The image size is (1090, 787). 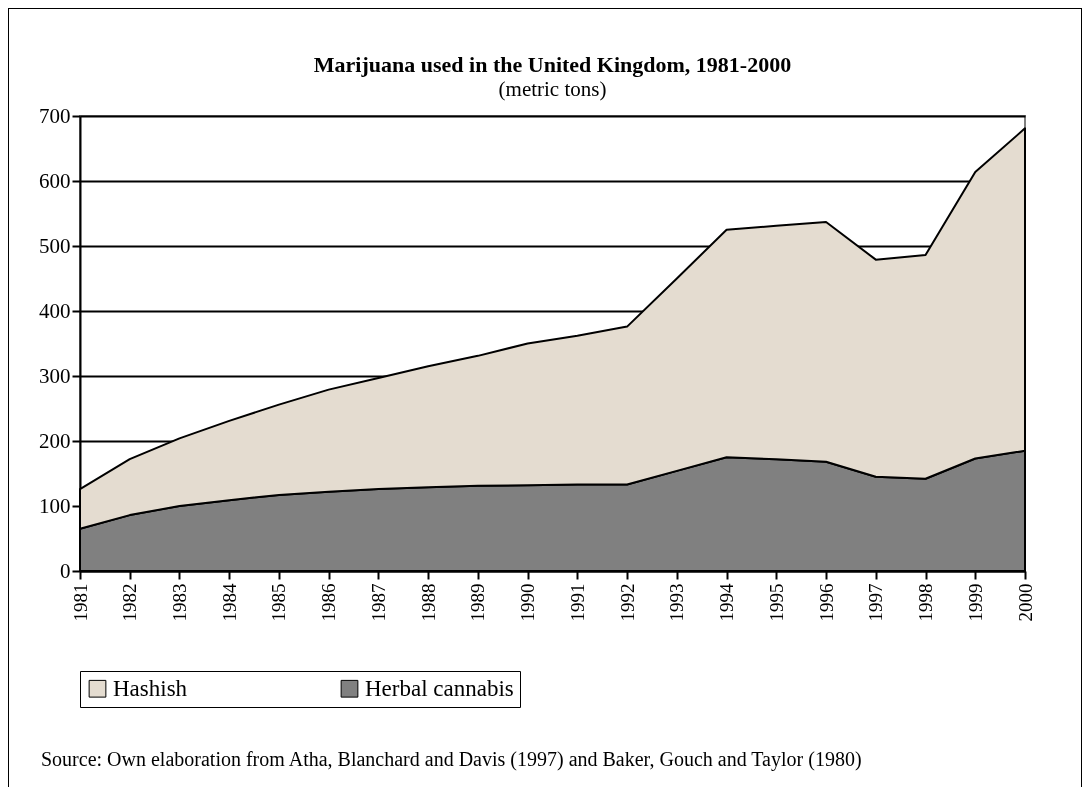 What do you see at coordinates (55, 180) in the screenshot?
I see `y-tick-label: 600` at bounding box center [55, 180].